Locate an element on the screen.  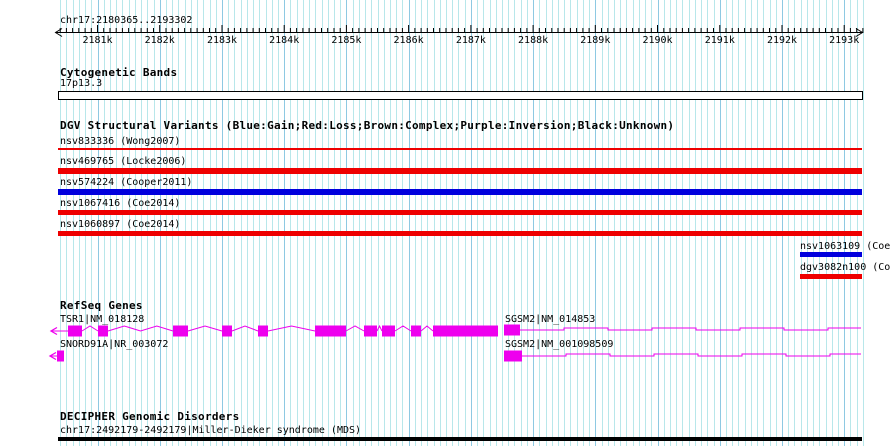
refseq-gene-label: TSR1|NM_018128 is located at coordinates (102, 319).